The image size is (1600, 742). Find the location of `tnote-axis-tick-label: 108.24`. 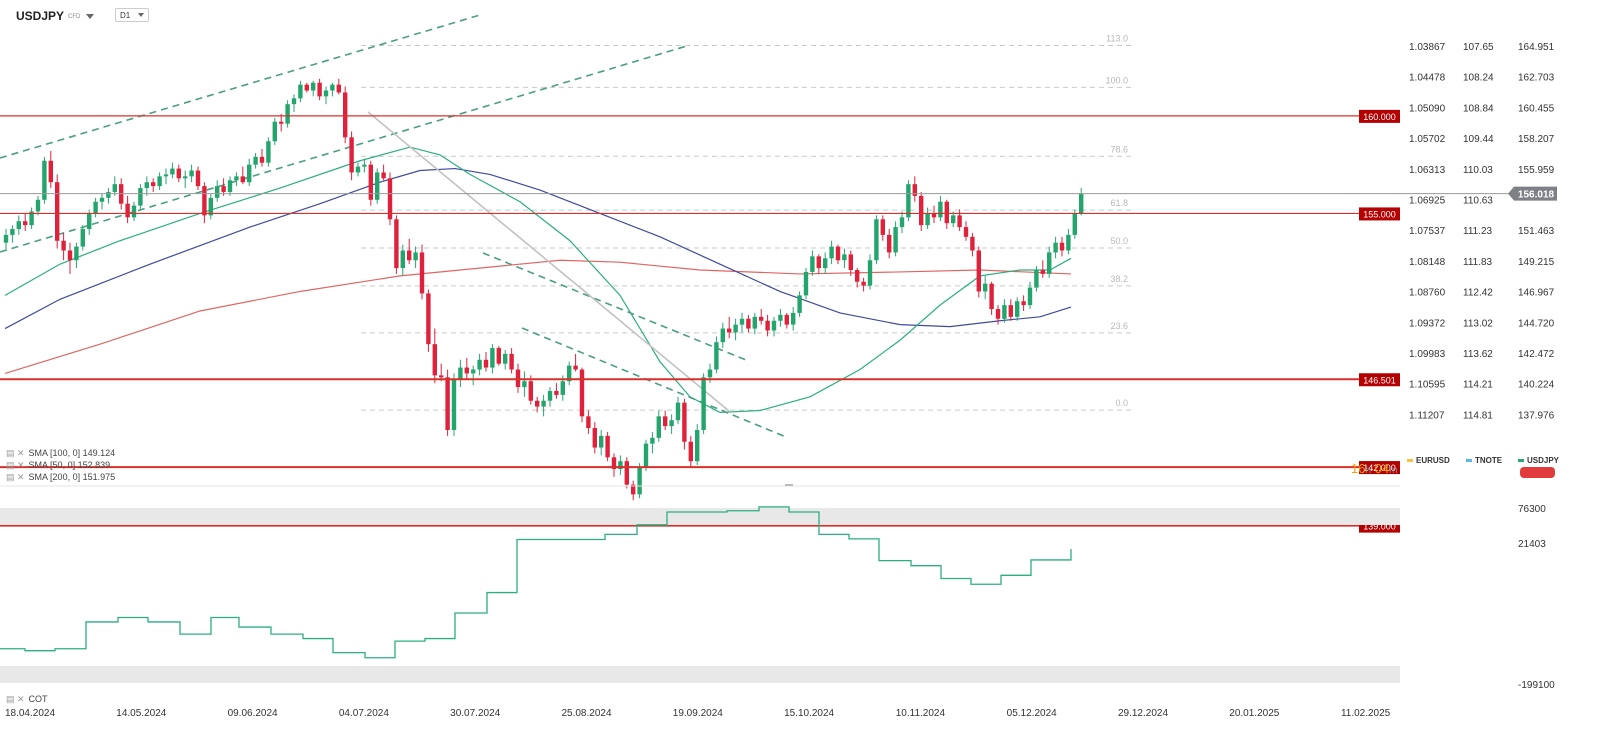

tnote-axis-tick-label: 108.24 is located at coordinates (1478, 78).